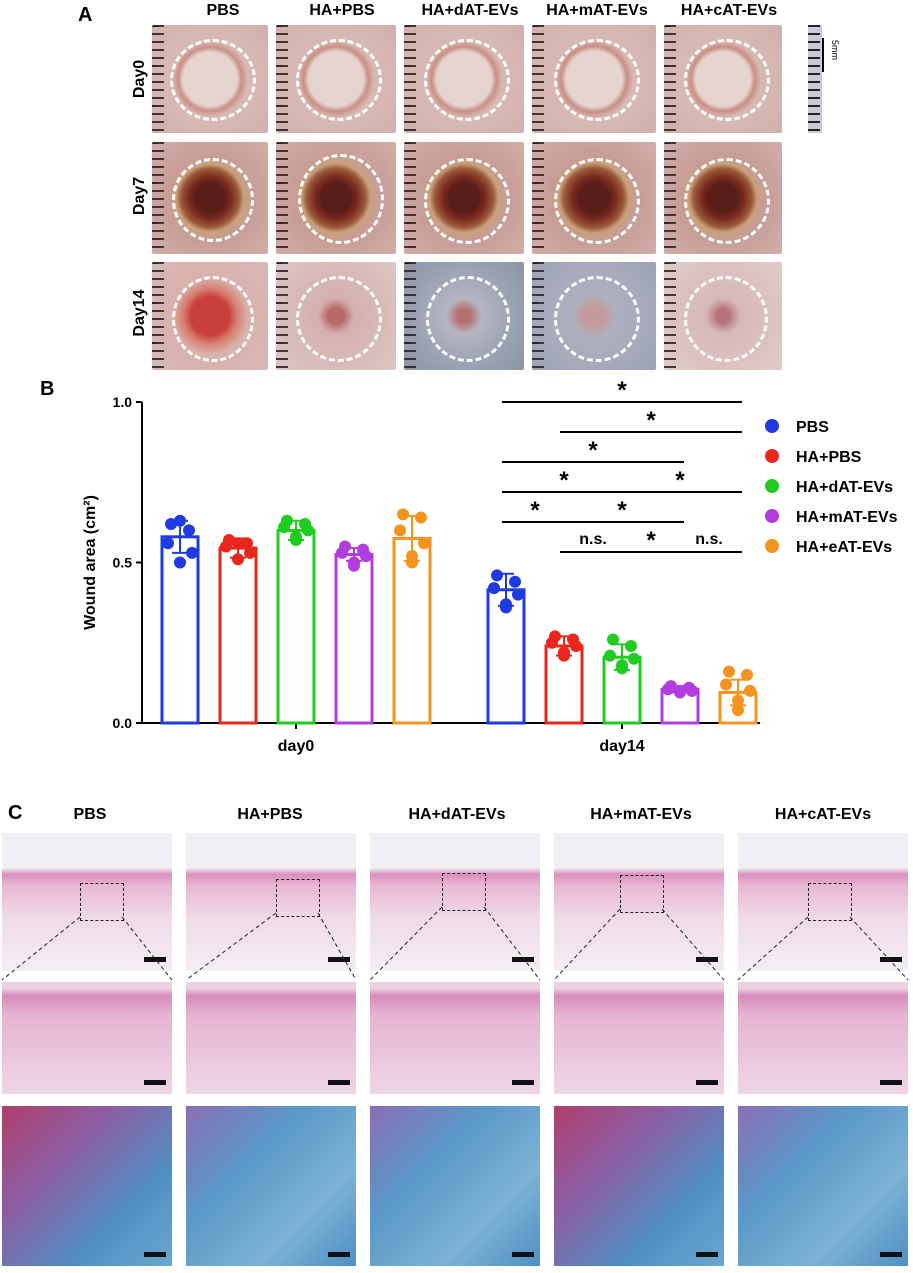  I want to click on he-low-ha-pbs, so click(271, 902).